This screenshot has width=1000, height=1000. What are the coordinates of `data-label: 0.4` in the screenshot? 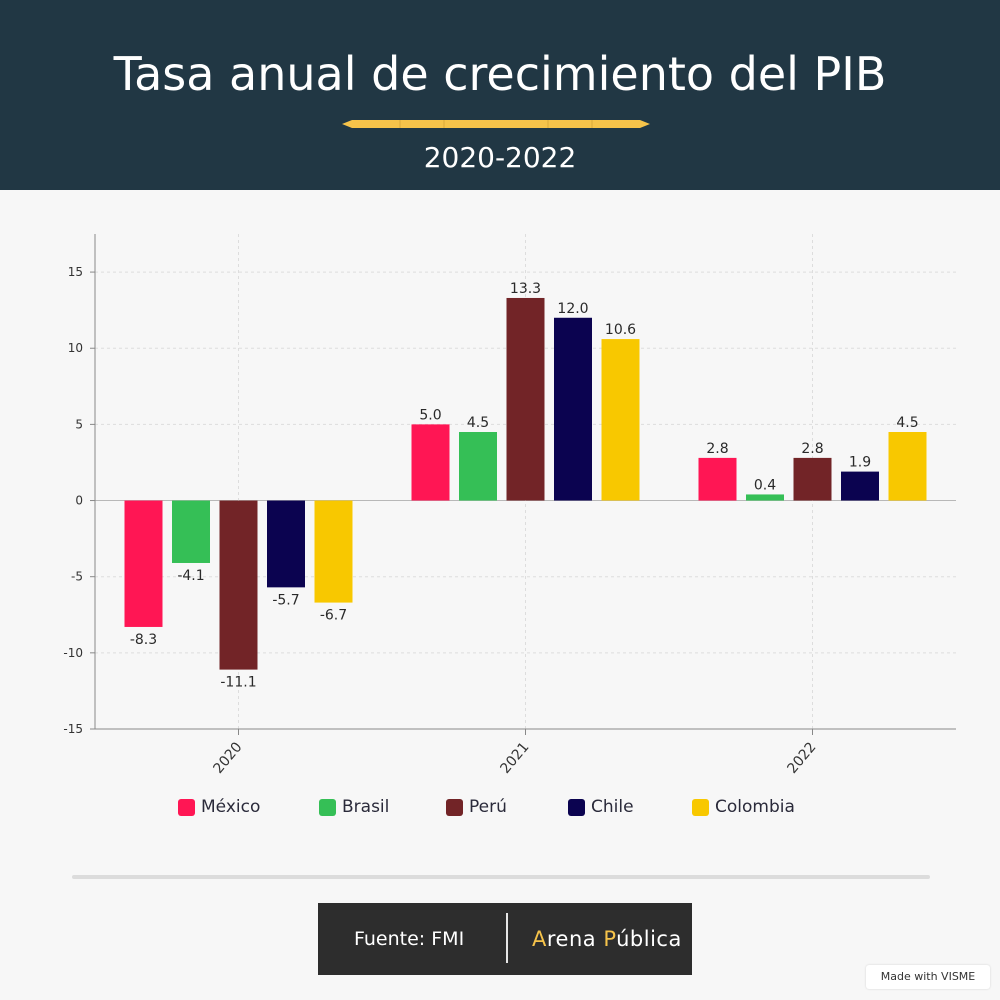 It's located at (765, 485).